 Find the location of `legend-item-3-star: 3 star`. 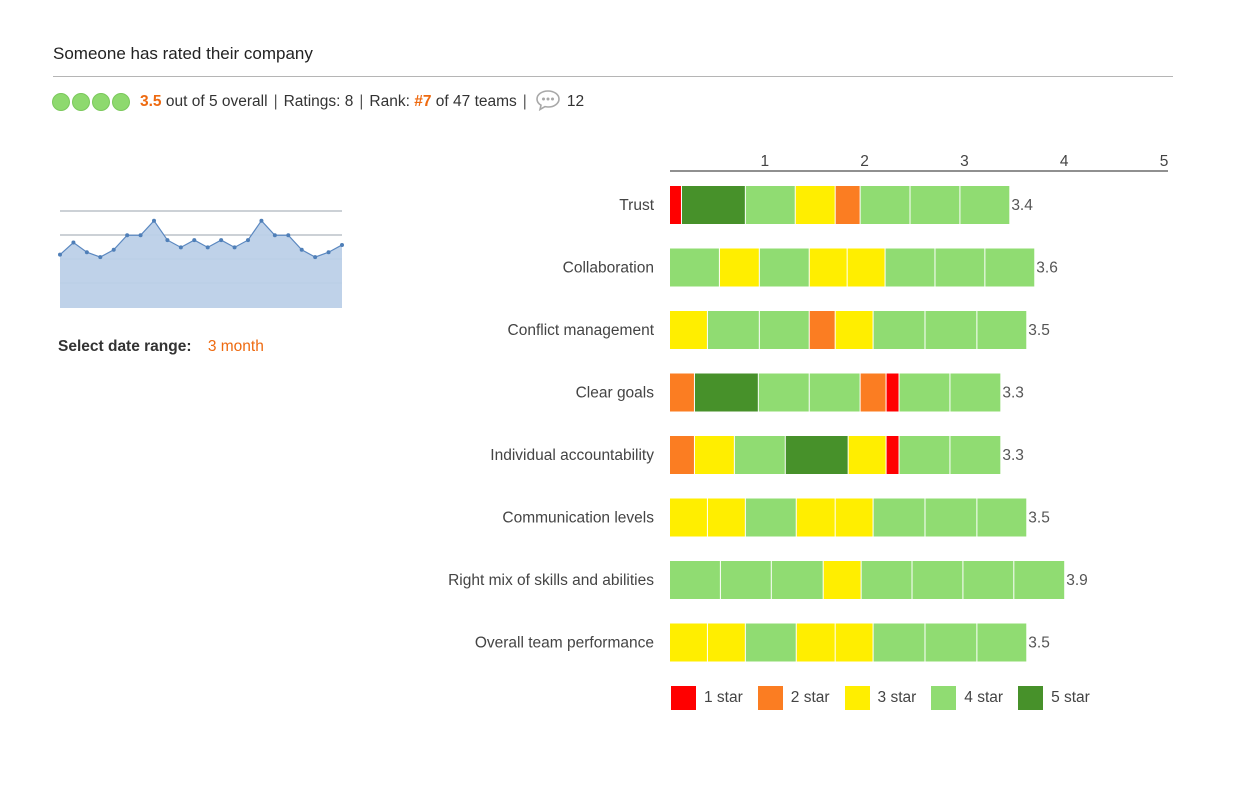

legend-item-3-star: 3 star is located at coordinates (880, 698).